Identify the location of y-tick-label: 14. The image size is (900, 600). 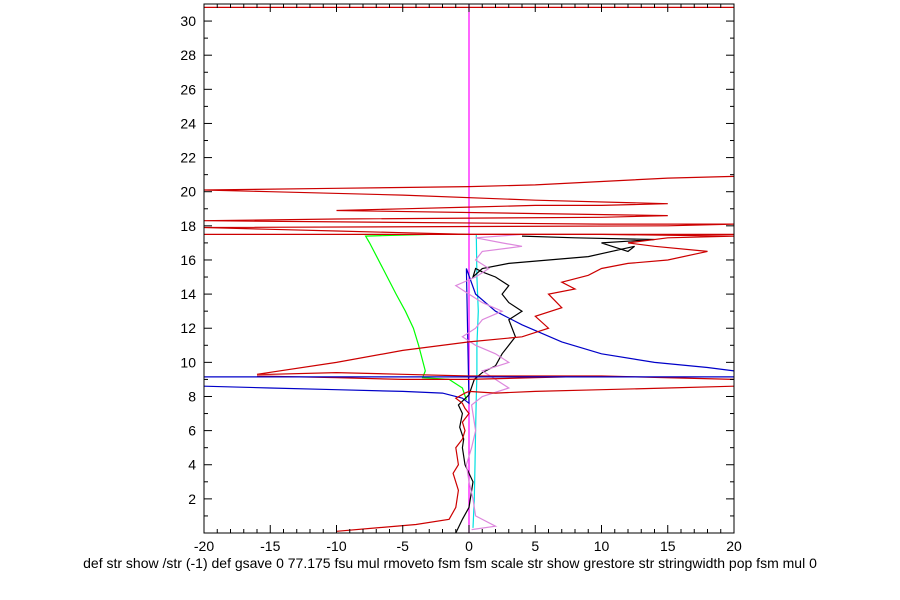
(188, 294).